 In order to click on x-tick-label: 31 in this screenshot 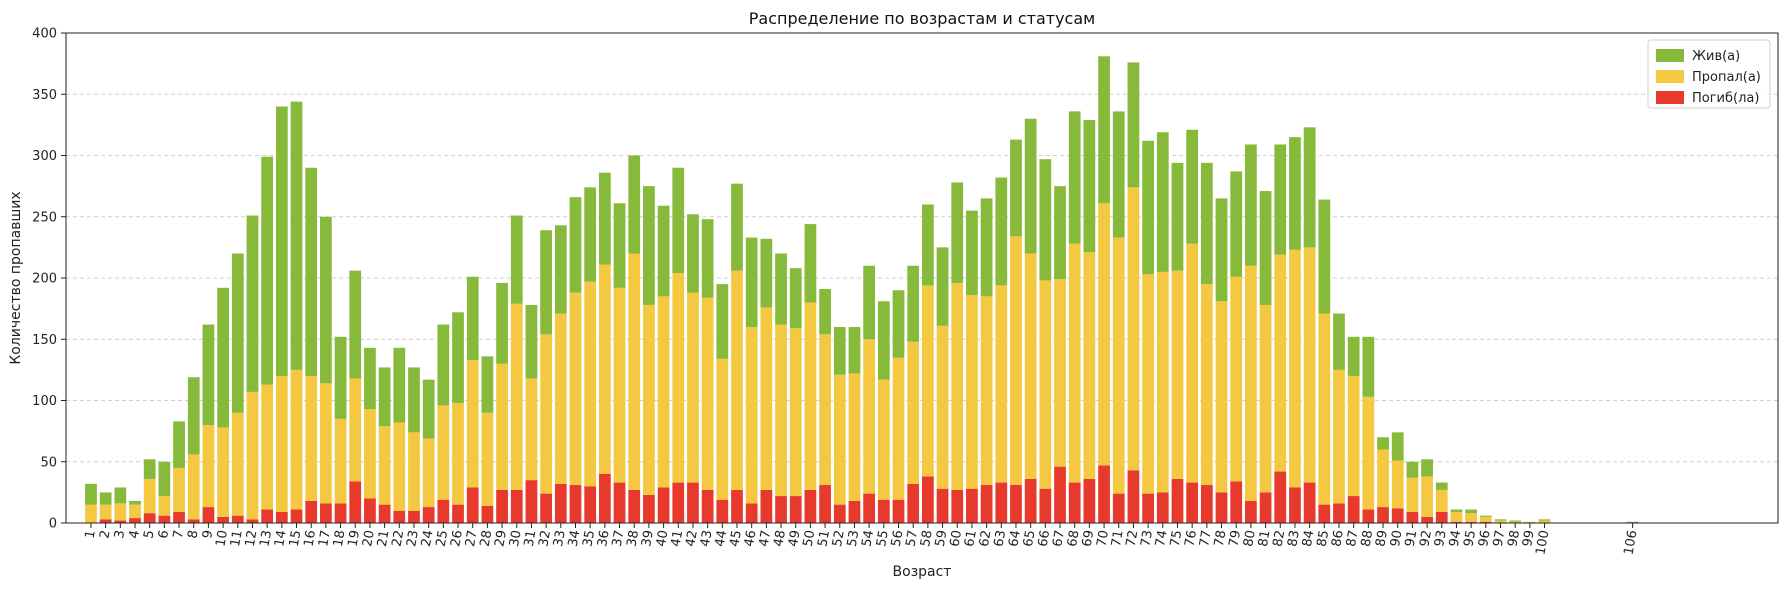, I will do `click(531, 538)`.